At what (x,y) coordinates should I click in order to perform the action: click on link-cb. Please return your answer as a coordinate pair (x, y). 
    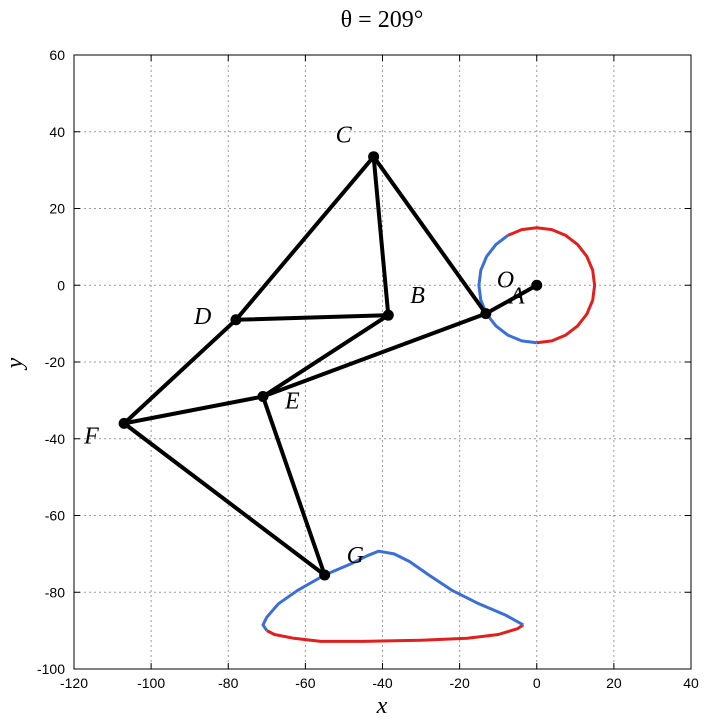
    Looking at the image, I should click on (381, 236).